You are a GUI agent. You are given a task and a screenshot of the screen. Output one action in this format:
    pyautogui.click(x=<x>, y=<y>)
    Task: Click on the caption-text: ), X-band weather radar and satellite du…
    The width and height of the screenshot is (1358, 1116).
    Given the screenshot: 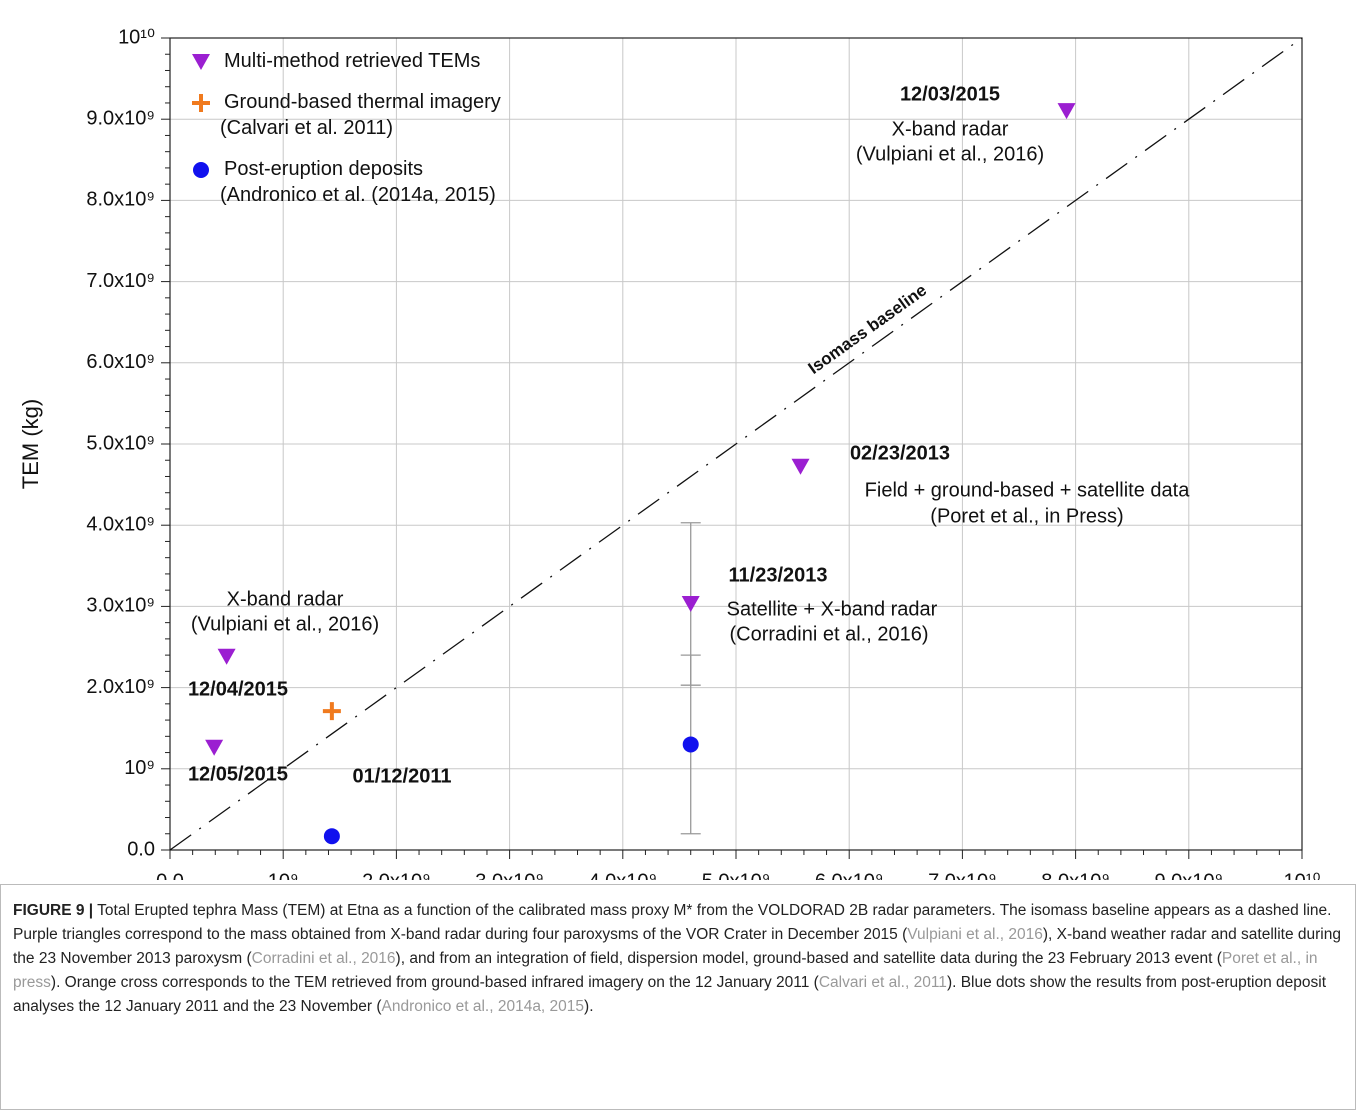 What is the action you would take?
    pyautogui.click(x=677, y=946)
    